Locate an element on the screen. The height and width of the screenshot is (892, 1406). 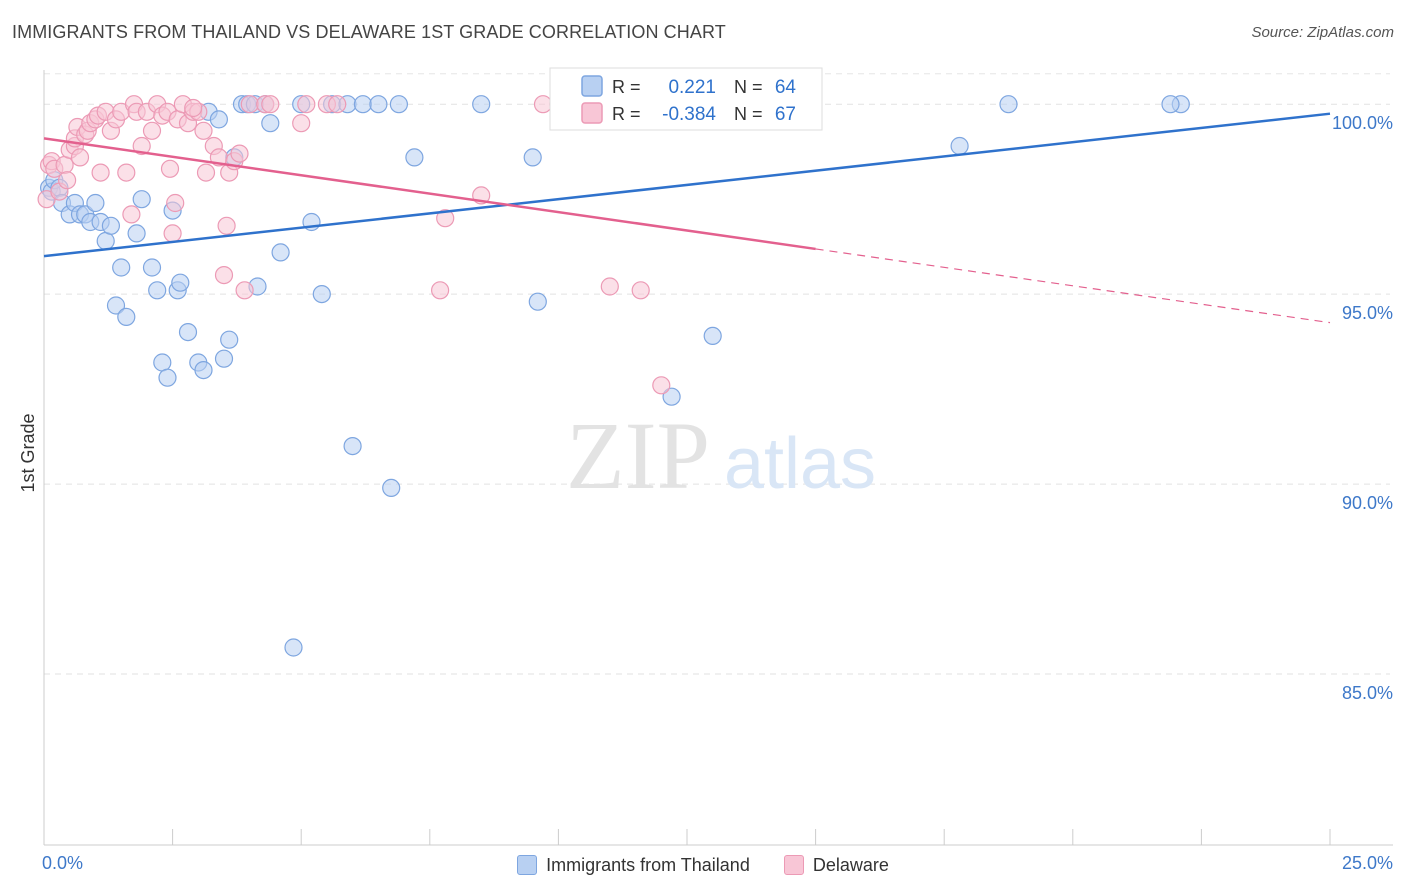
legend-r-value-0: 0.221 is located at coordinates (692, 87).